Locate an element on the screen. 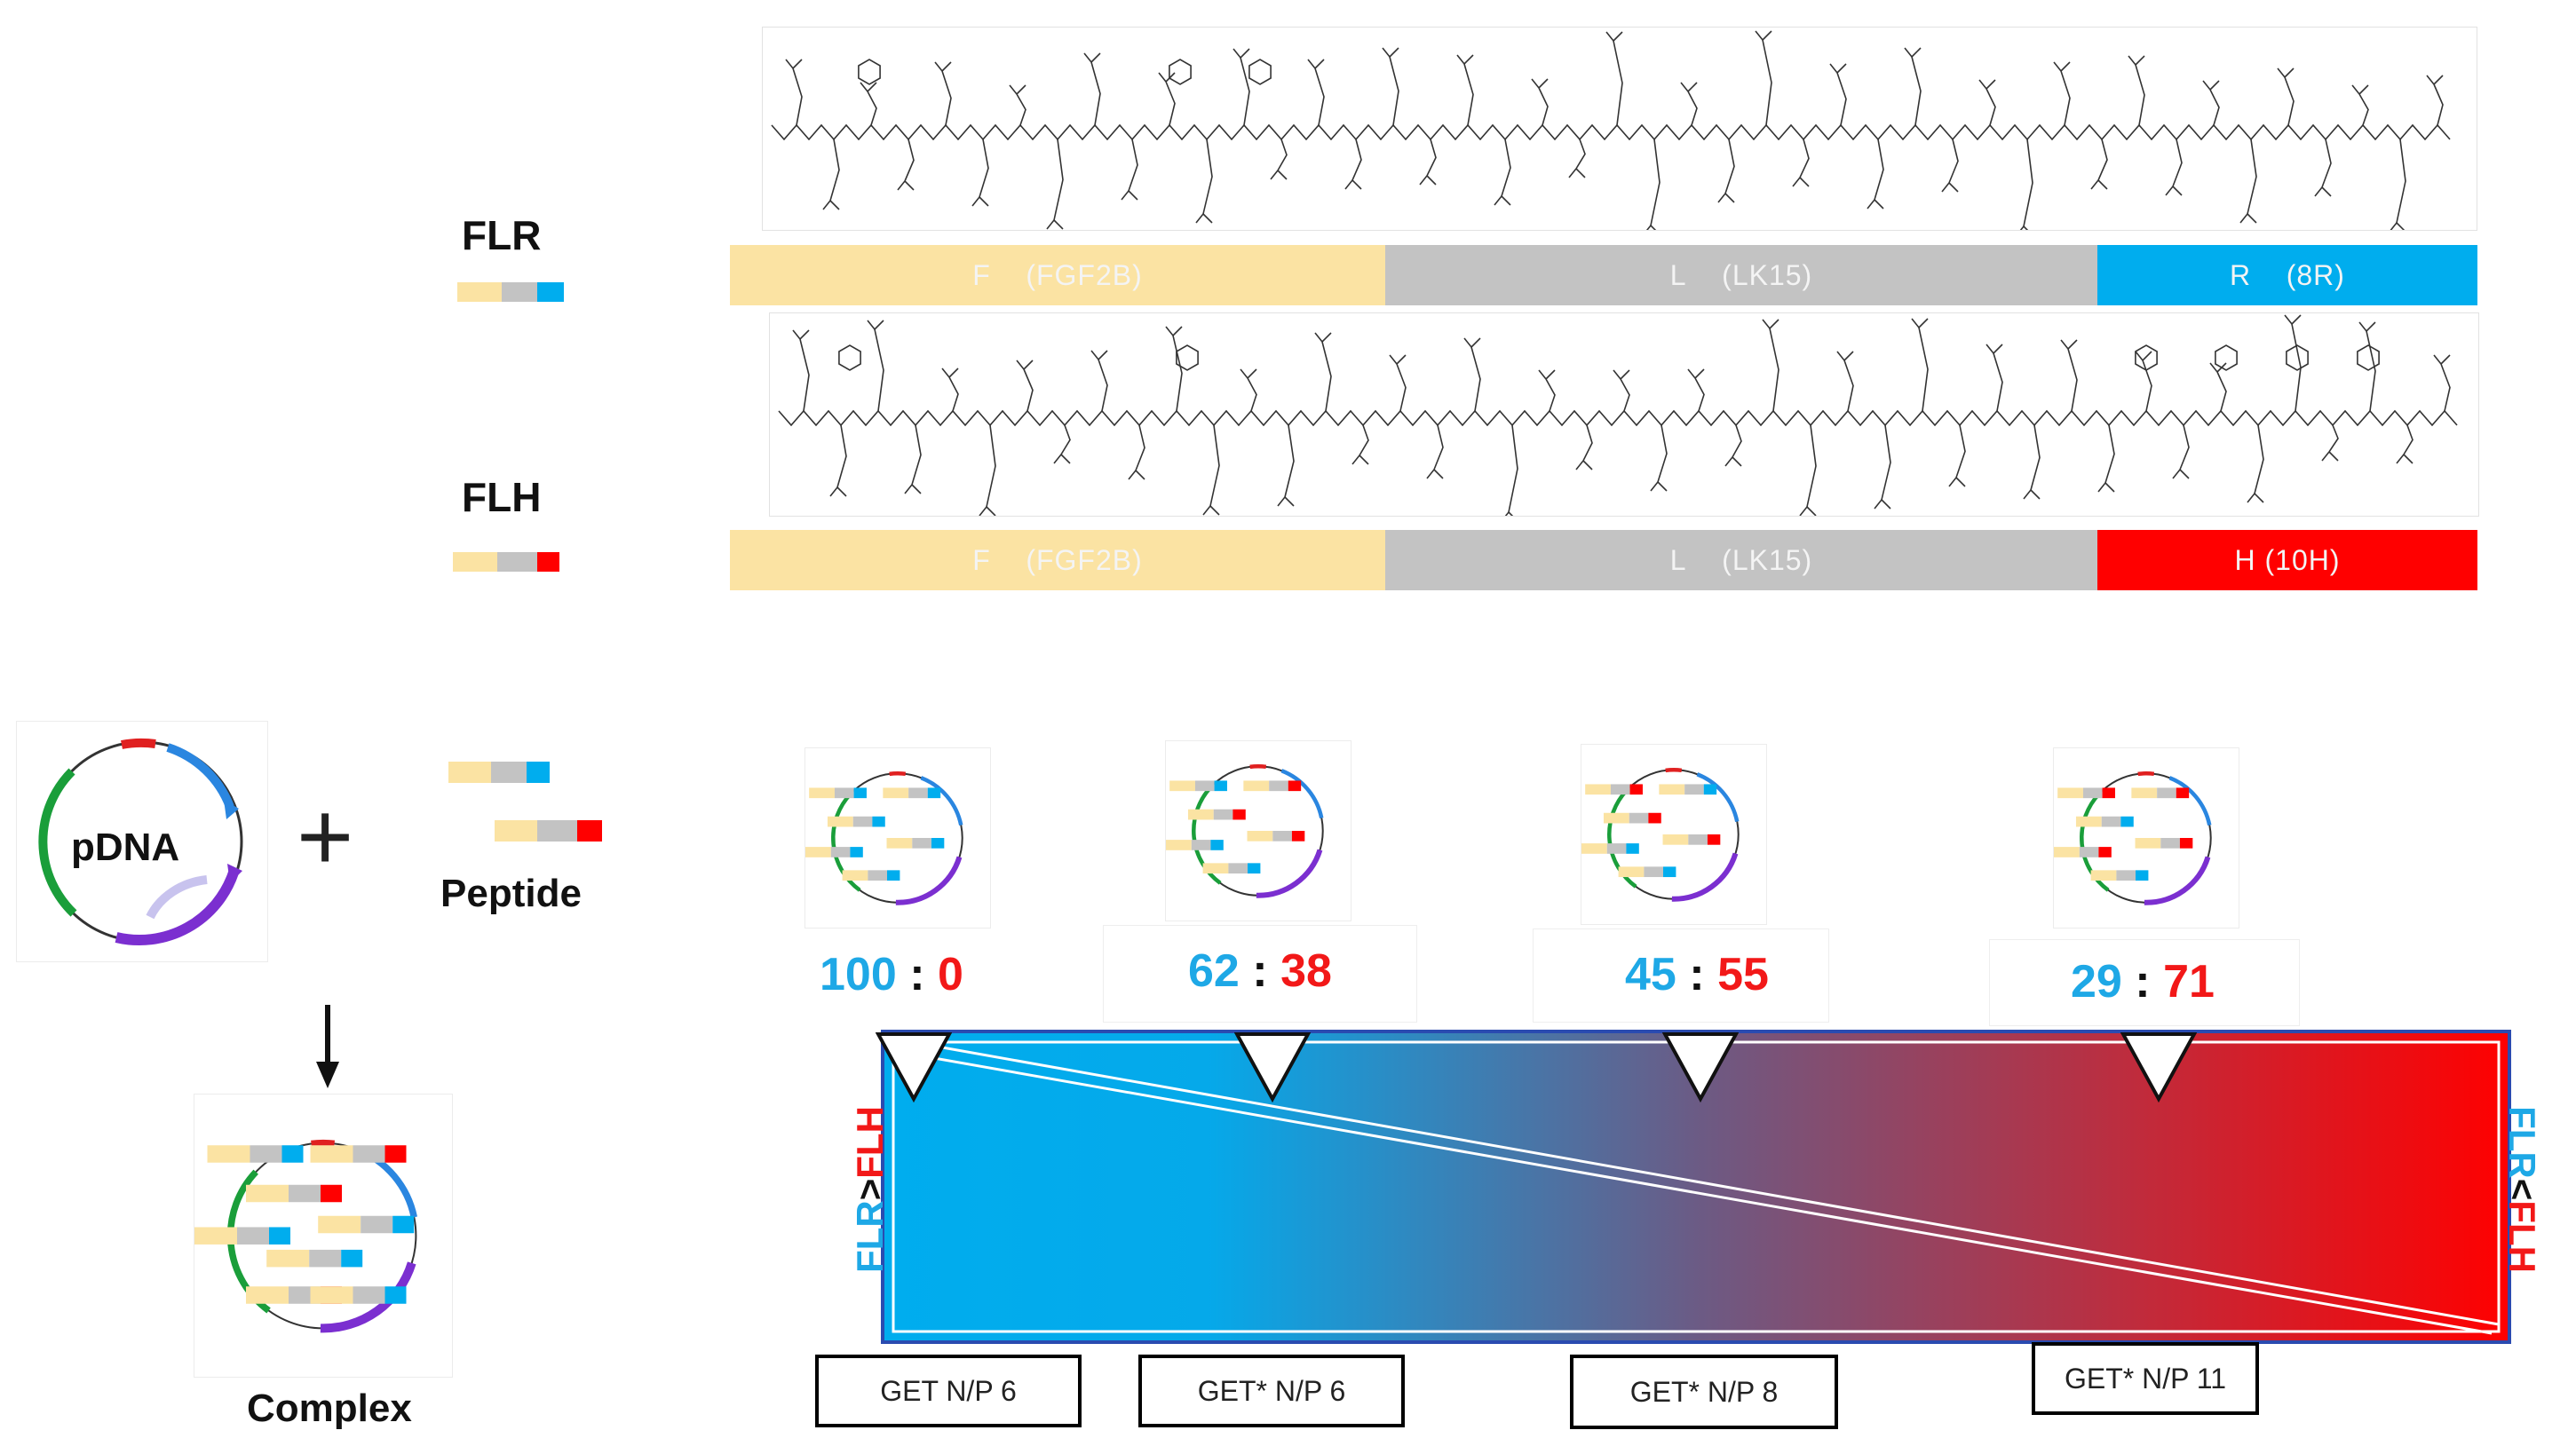 The height and width of the screenshot is (1454, 2576). ratio-label-4: 29 : 71 is located at coordinates (2143, 982).